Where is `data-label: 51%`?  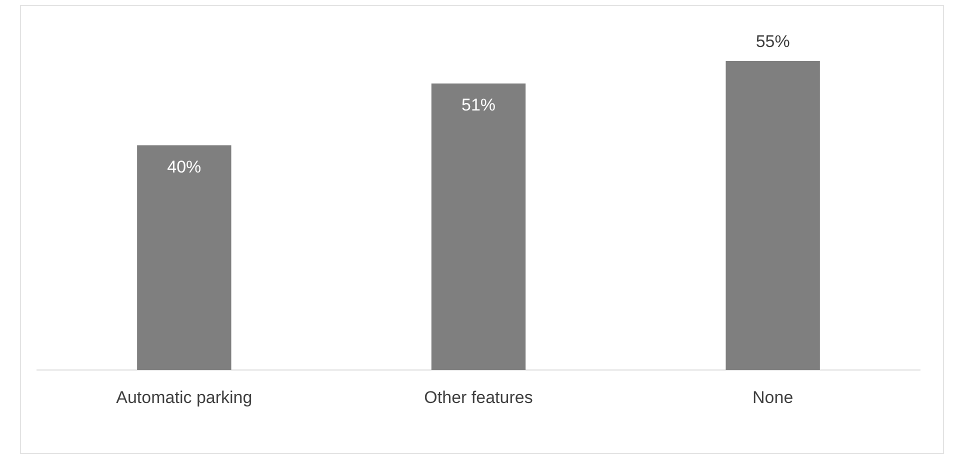
data-label: 51% is located at coordinates (478, 105).